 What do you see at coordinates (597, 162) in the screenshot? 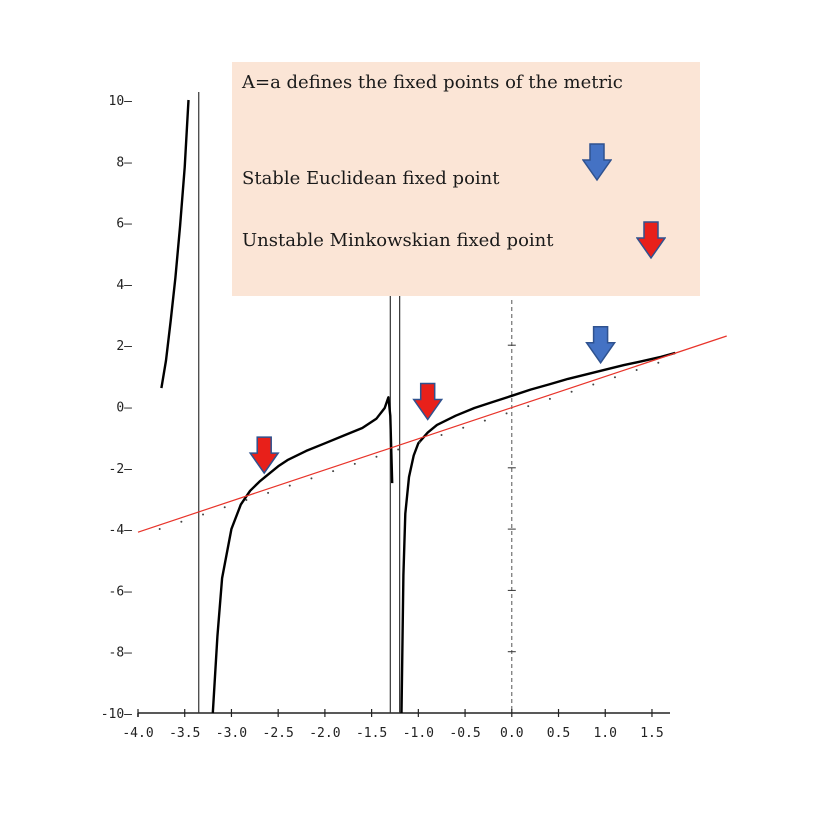
I see `stable-arrow-icon` at bounding box center [597, 162].